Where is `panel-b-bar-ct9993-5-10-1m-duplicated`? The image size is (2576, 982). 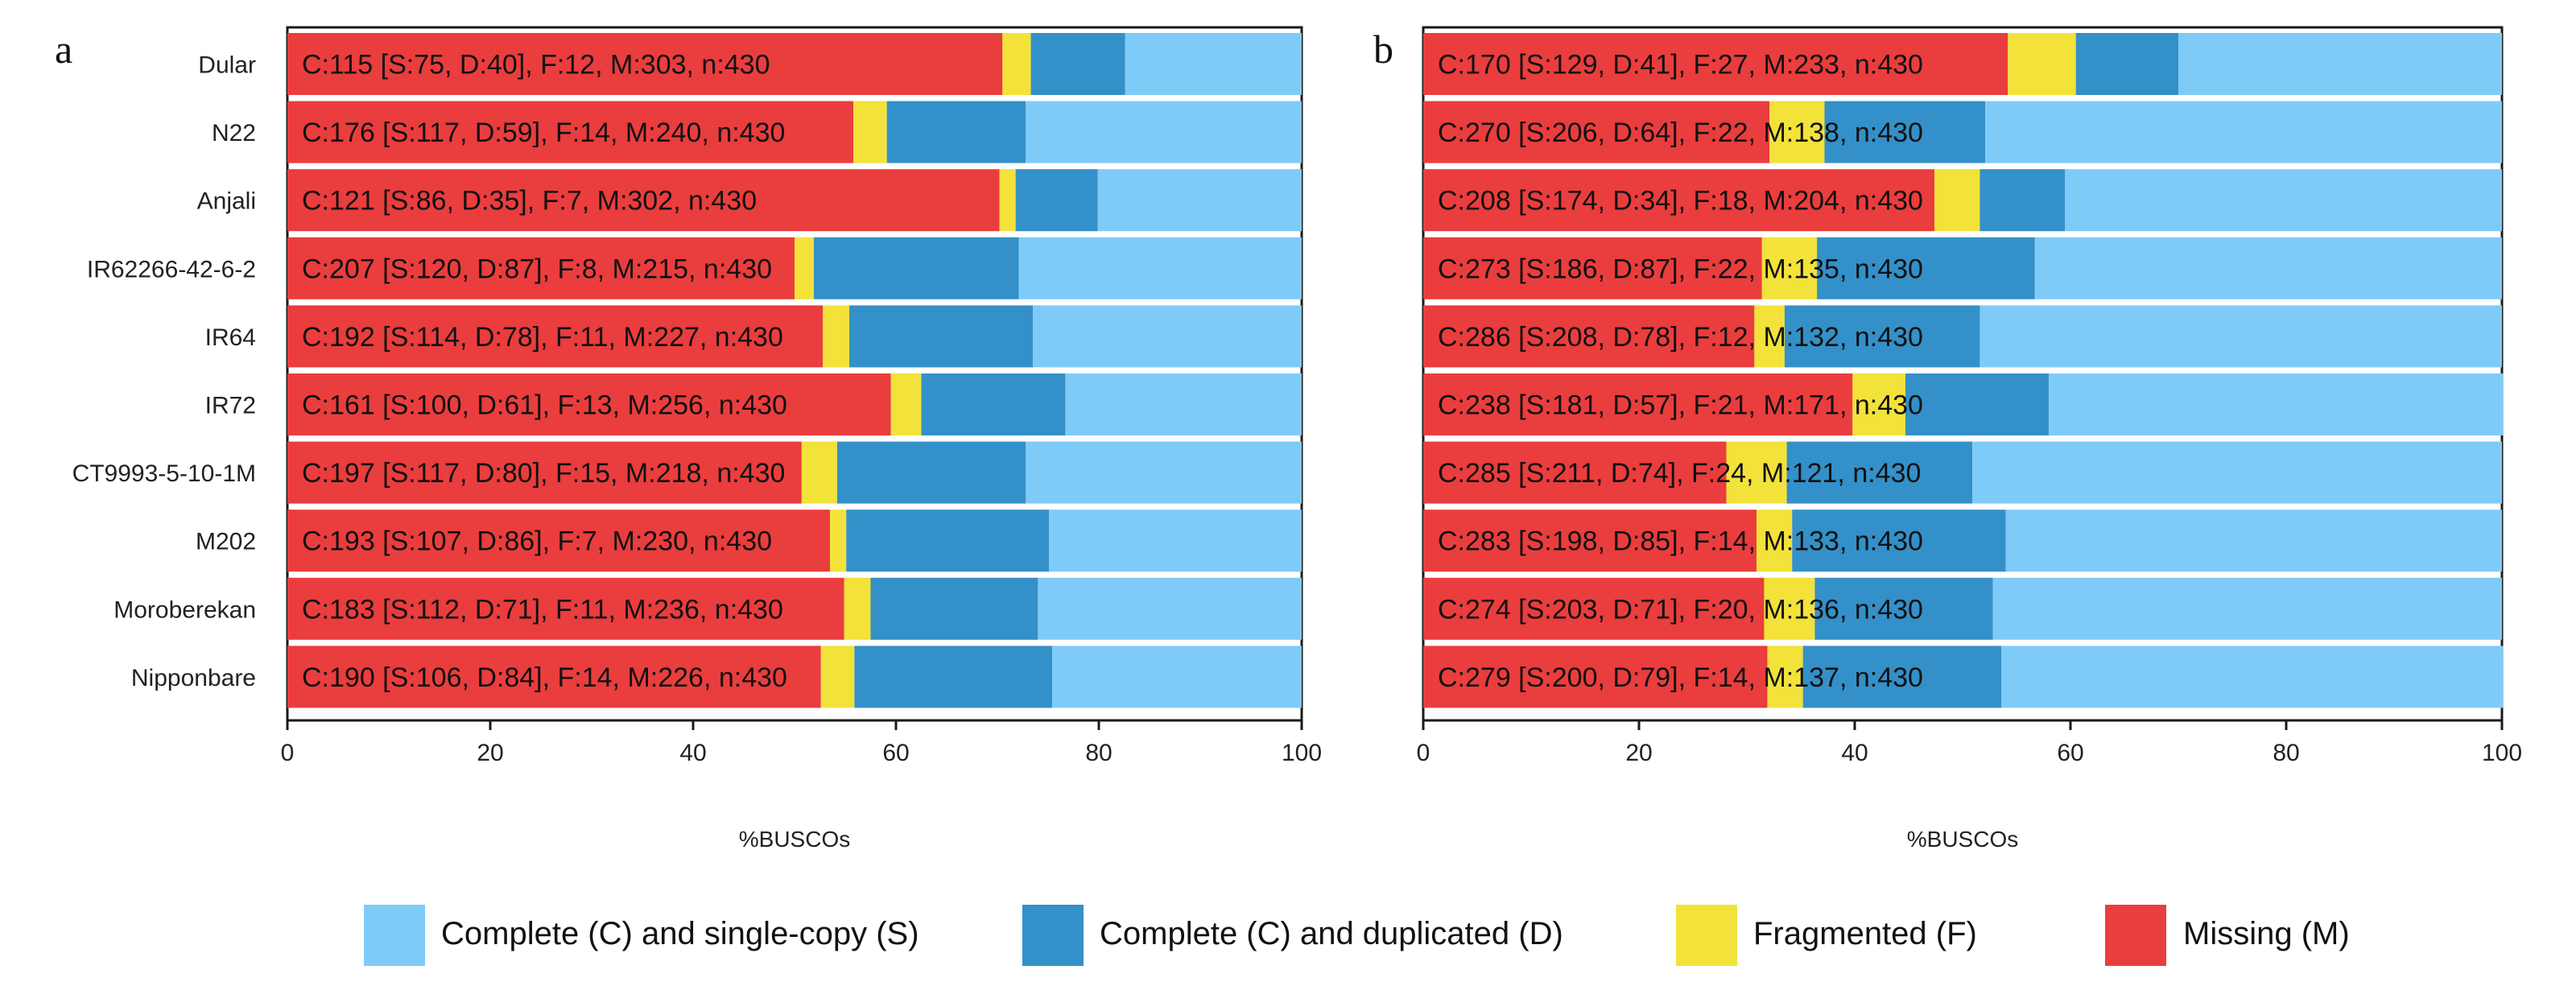 panel-b-bar-ct9993-5-10-1m-duplicated is located at coordinates (1879, 472).